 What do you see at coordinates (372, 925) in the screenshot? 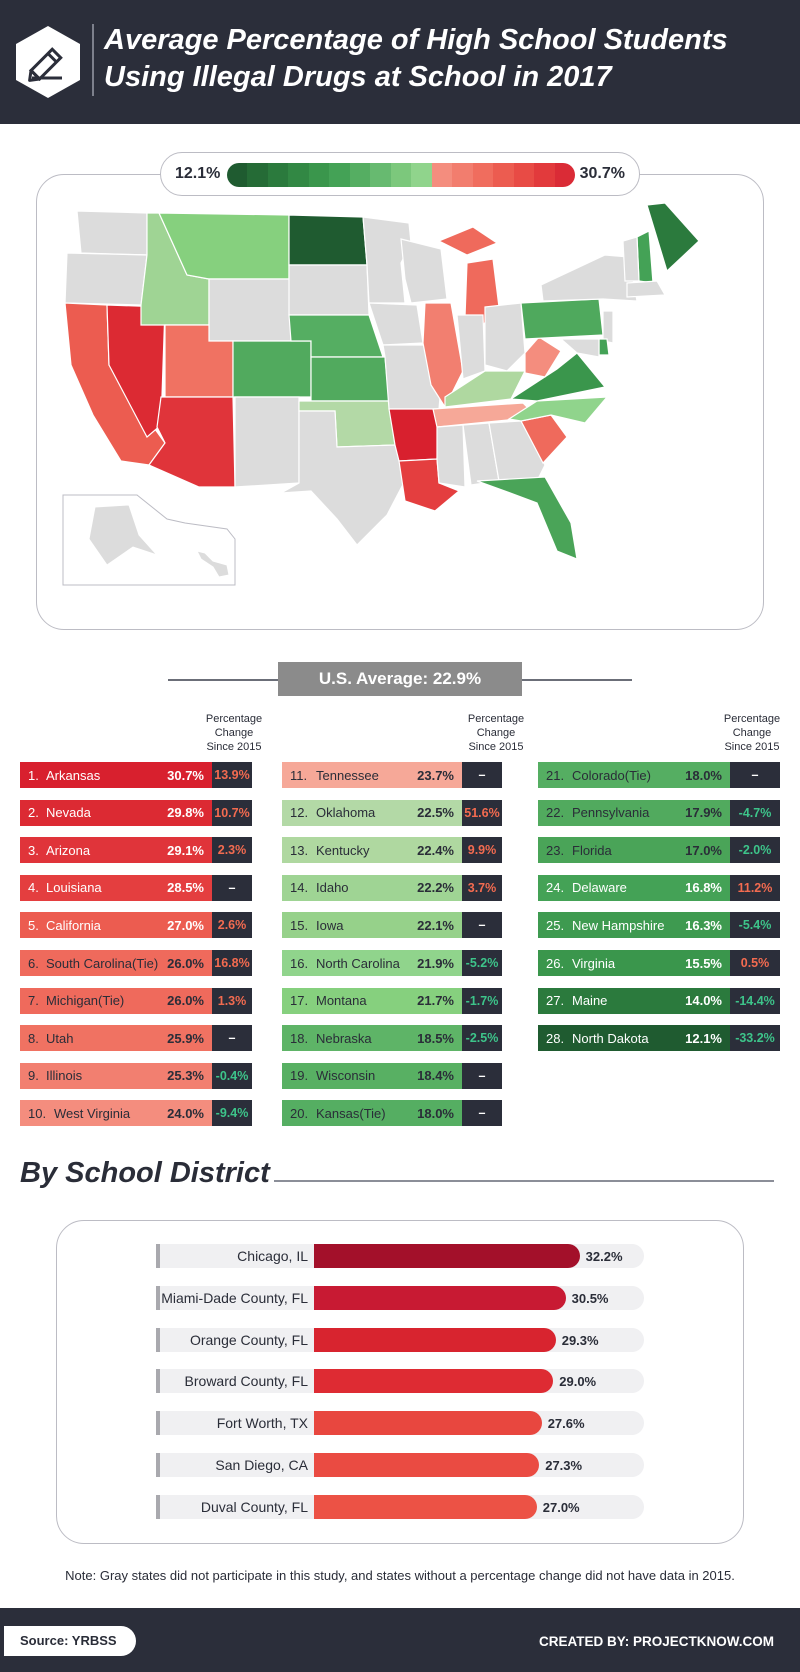
I see `state-cell: 15. Iowa 22.1%` at bounding box center [372, 925].